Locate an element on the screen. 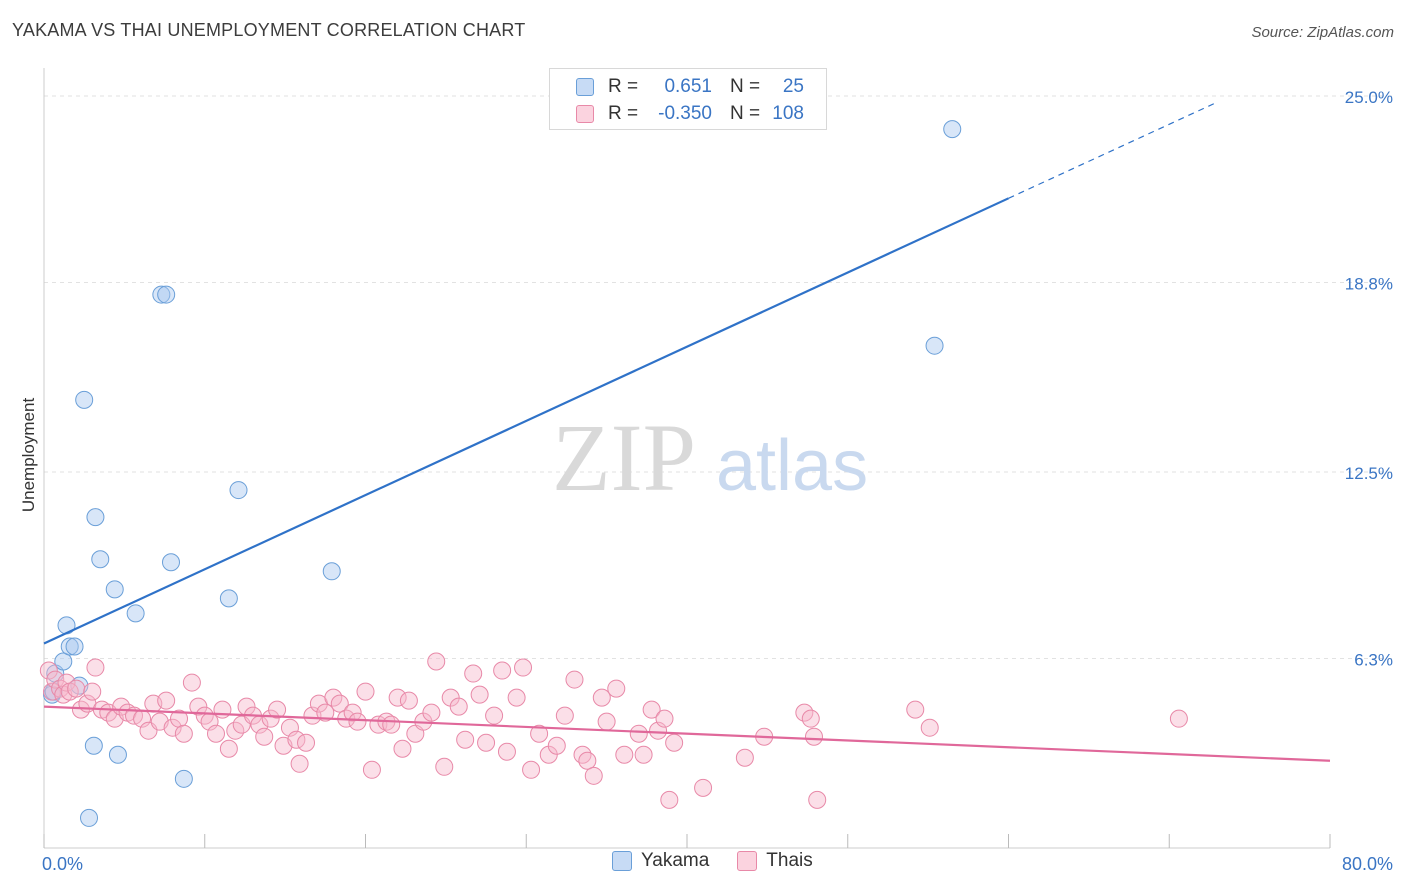  r-value: -0.350 is located at coordinates (685, 113).